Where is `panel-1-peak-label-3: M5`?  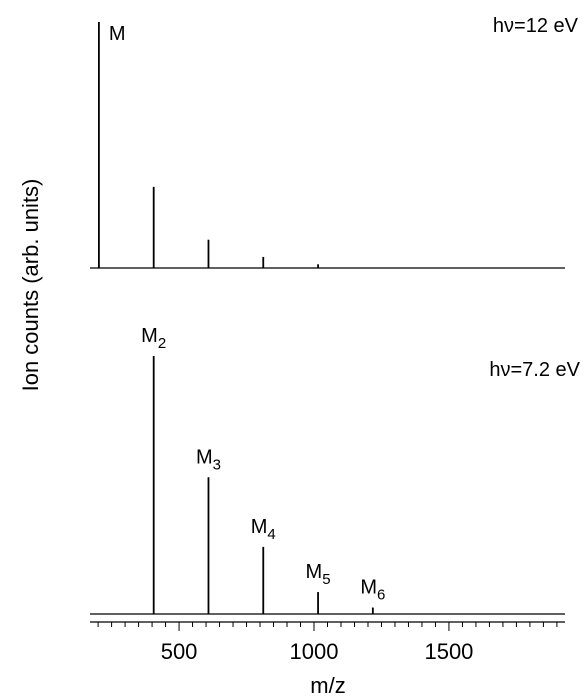
panel-1-peak-label-3: M5 is located at coordinates (318, 574).